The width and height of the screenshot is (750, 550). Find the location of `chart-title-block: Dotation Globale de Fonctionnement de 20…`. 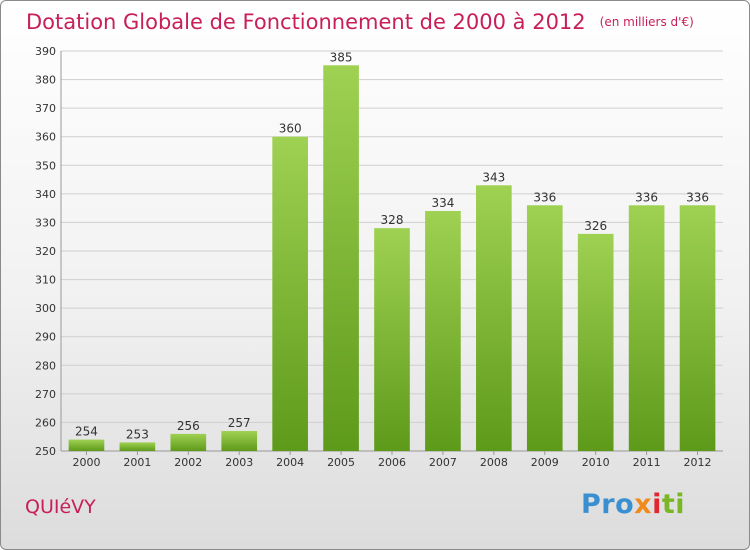

chart-title-block: Dotation Globale de Fonctionnement de 20… is located at coordinates (360, 22).